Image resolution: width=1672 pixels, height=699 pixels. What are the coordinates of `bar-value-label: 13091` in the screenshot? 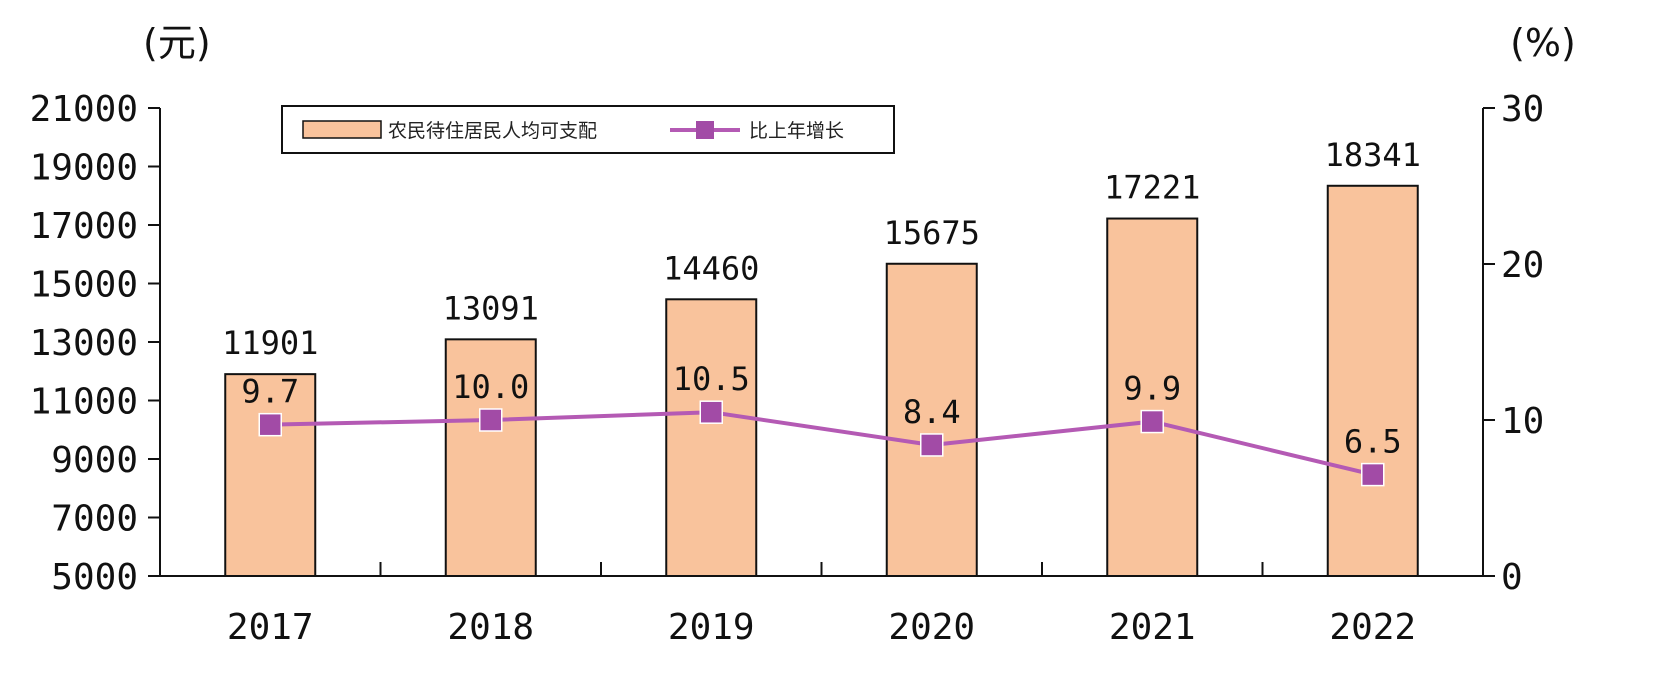 It's located at (491, 308).